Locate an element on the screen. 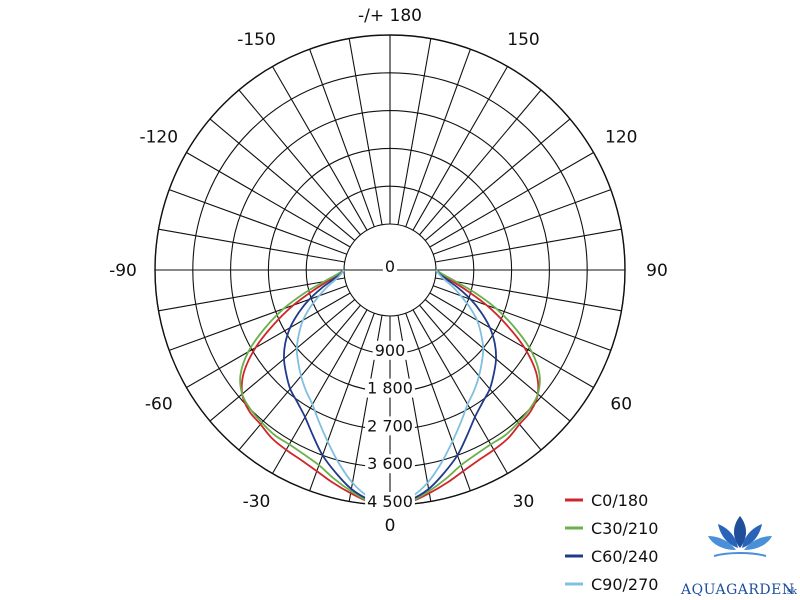 This screenshot has width=800, height=600. brand-logo: AQUAGARDEN .sk is located at coordinates (738, 557).